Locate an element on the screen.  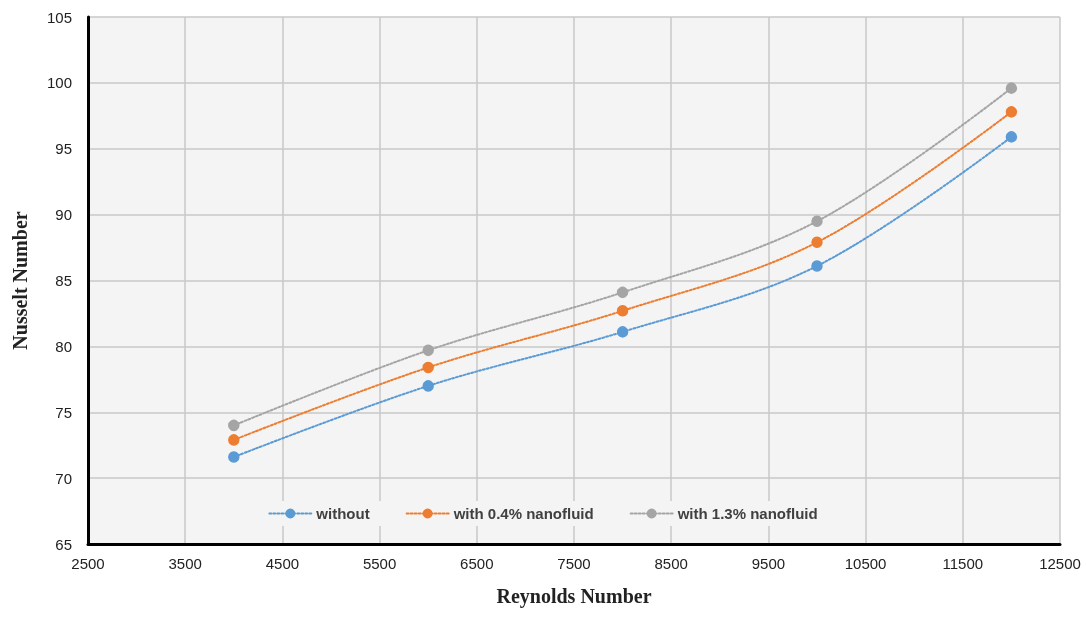
y-tick-label: 85 is located at coordinates (63, 280).